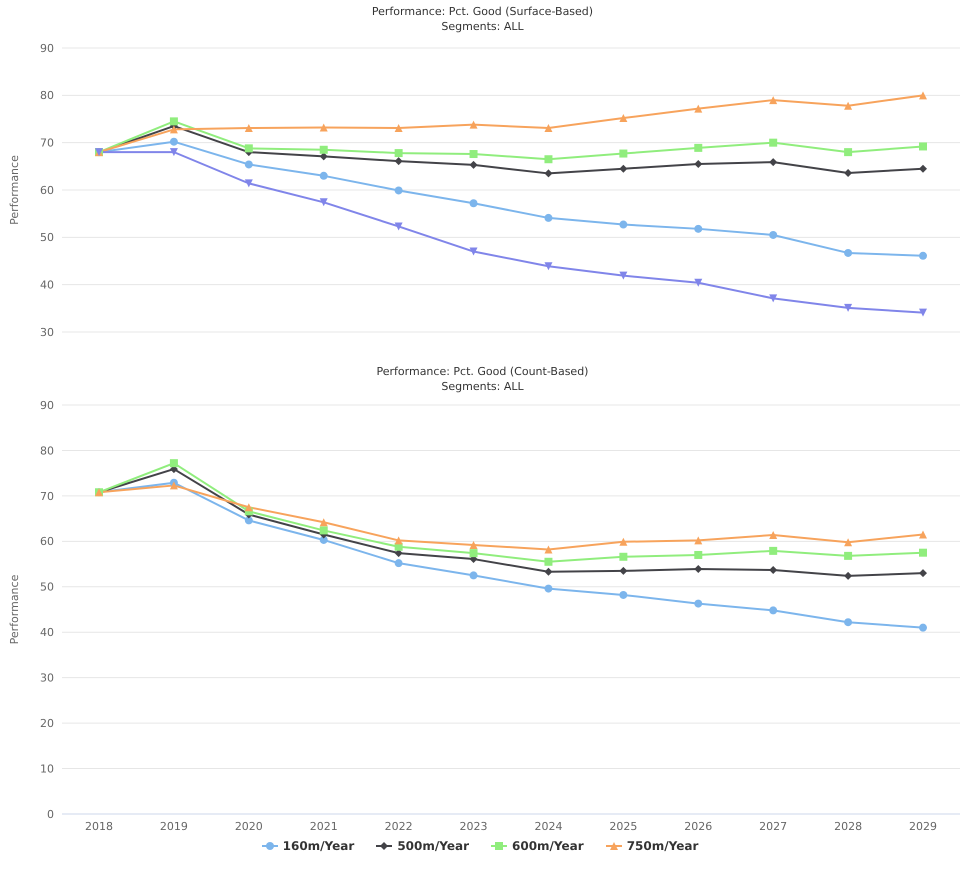  What do you see at coordinates (99, 826) in the screenshot?
I see `x-tick-label: 2018` at bounding box center [99, 826].